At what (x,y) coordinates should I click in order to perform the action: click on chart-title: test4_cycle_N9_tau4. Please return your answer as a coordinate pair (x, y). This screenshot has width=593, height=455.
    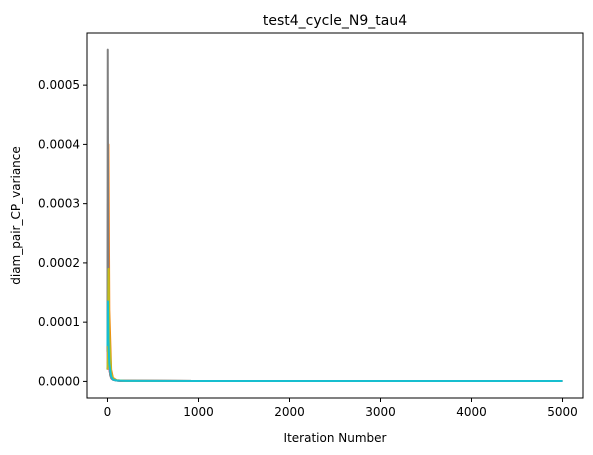
    Looking at the image, I should click on (335, 21).